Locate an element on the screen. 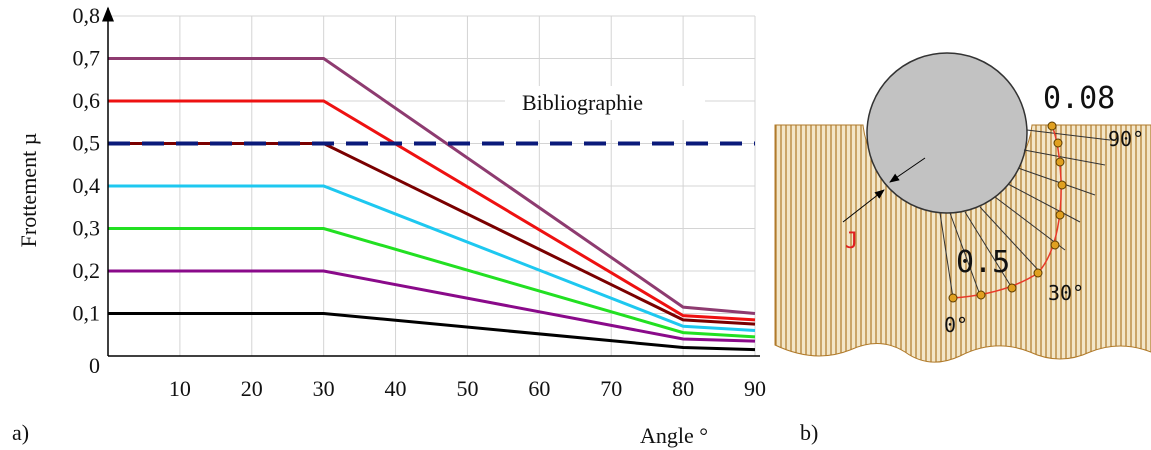 The width and height of the screenshot is (1151, 450). label: 0° is located at coordinates (956, 325).